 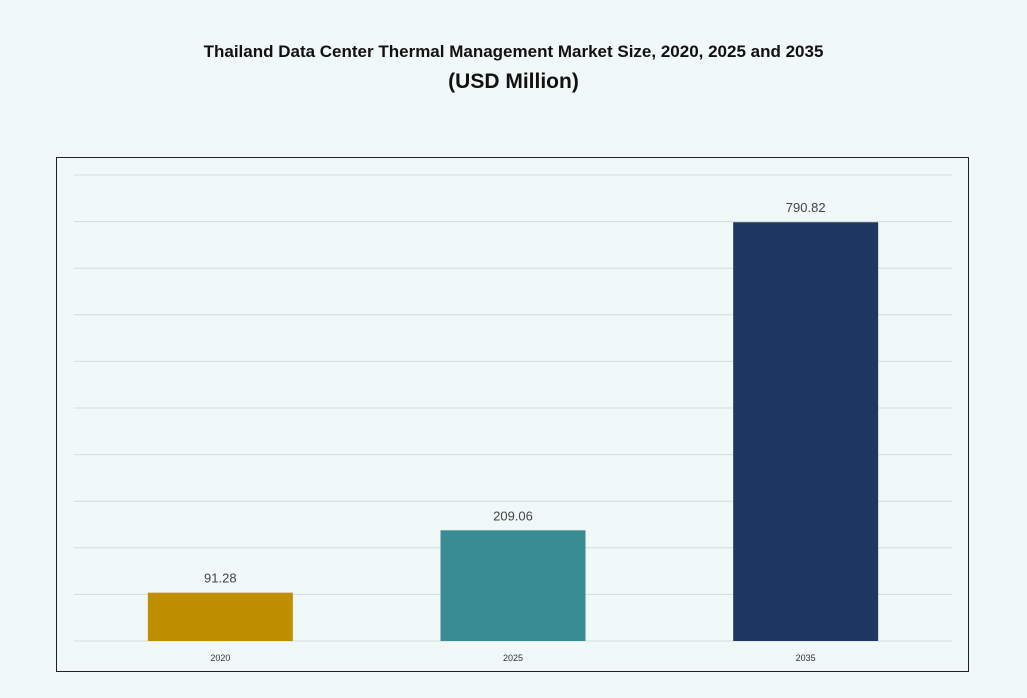 What do you see at coordinates (513, 585) in the screenshot?
I see `bar-2025` at bounding box center [513, 585].